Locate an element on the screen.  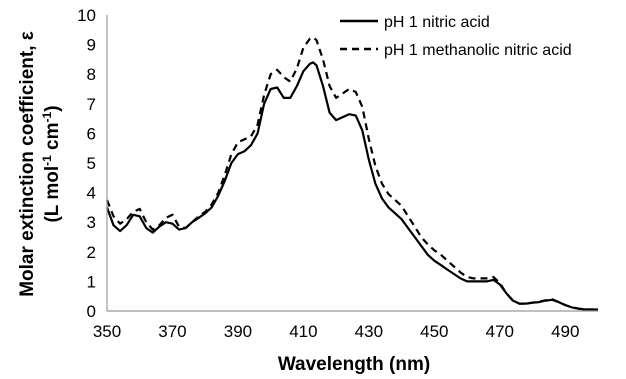
x-axis-title: Wavelength (nm) is located at coordinates (354, 364).